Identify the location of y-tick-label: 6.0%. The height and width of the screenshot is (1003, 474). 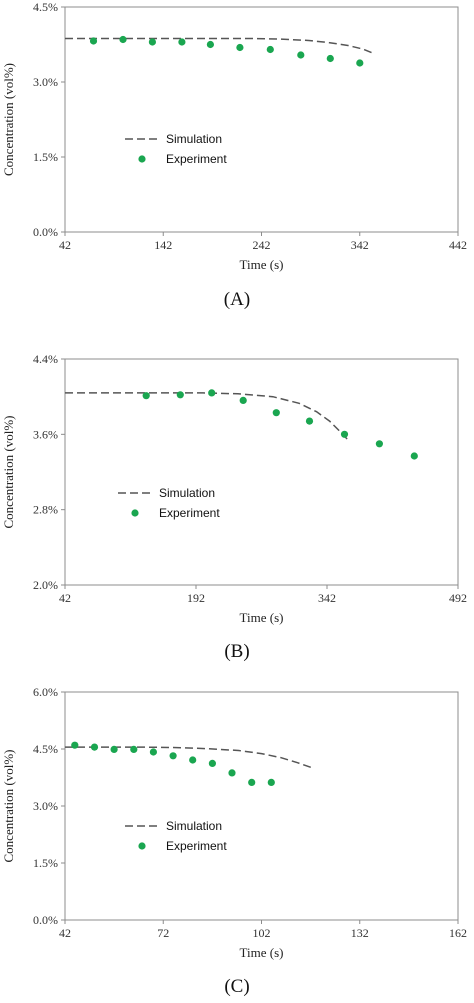
(45, 692).